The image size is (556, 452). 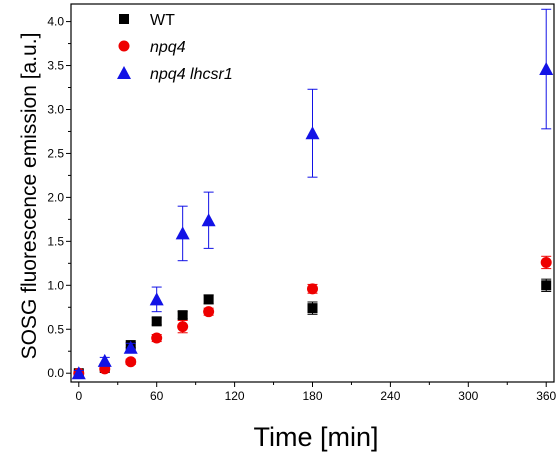 What do you see at coordinates (55, 22) in the screenshot?
I see `y-tick-label: 4.0` at bounding box center [55, 22].